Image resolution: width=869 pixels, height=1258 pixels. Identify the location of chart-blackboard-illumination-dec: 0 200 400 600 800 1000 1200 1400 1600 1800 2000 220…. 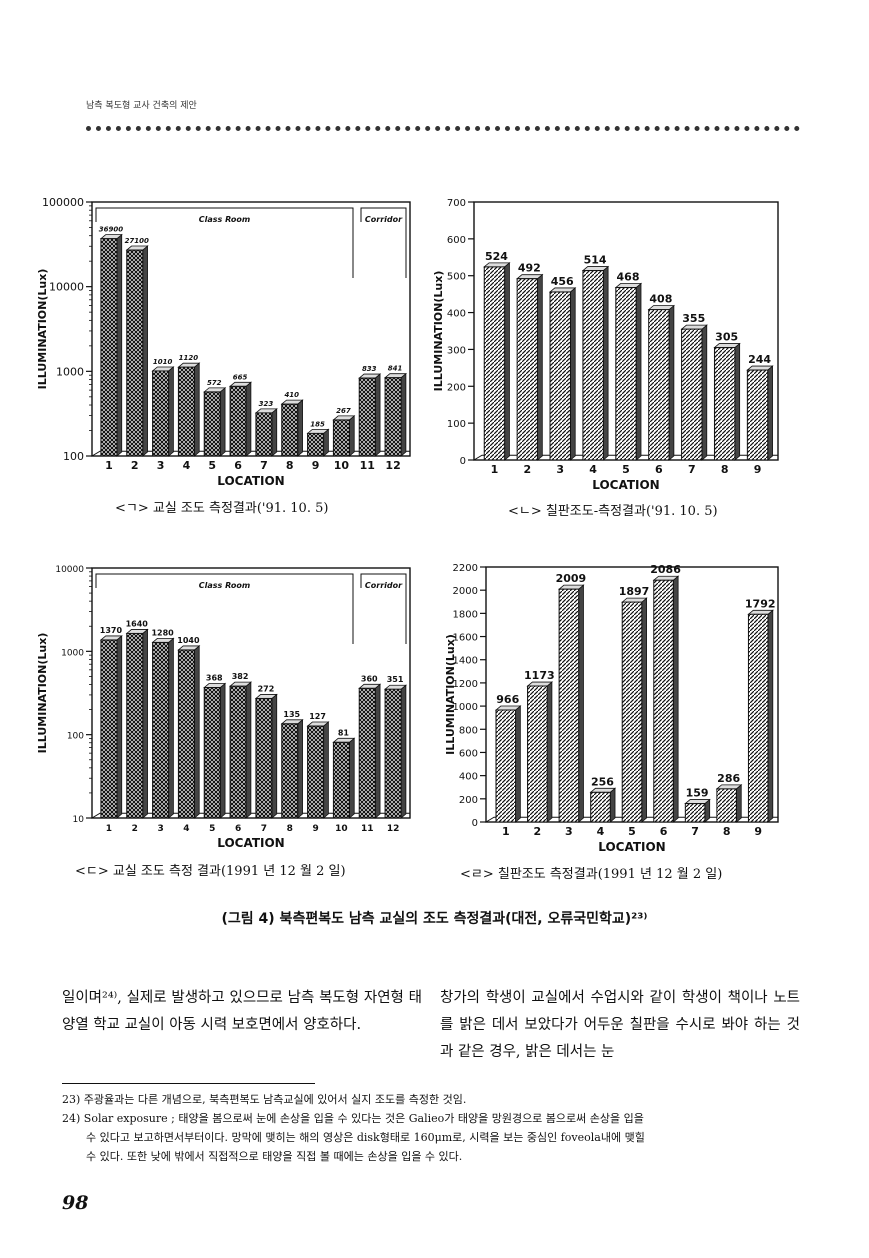
(620, 710).